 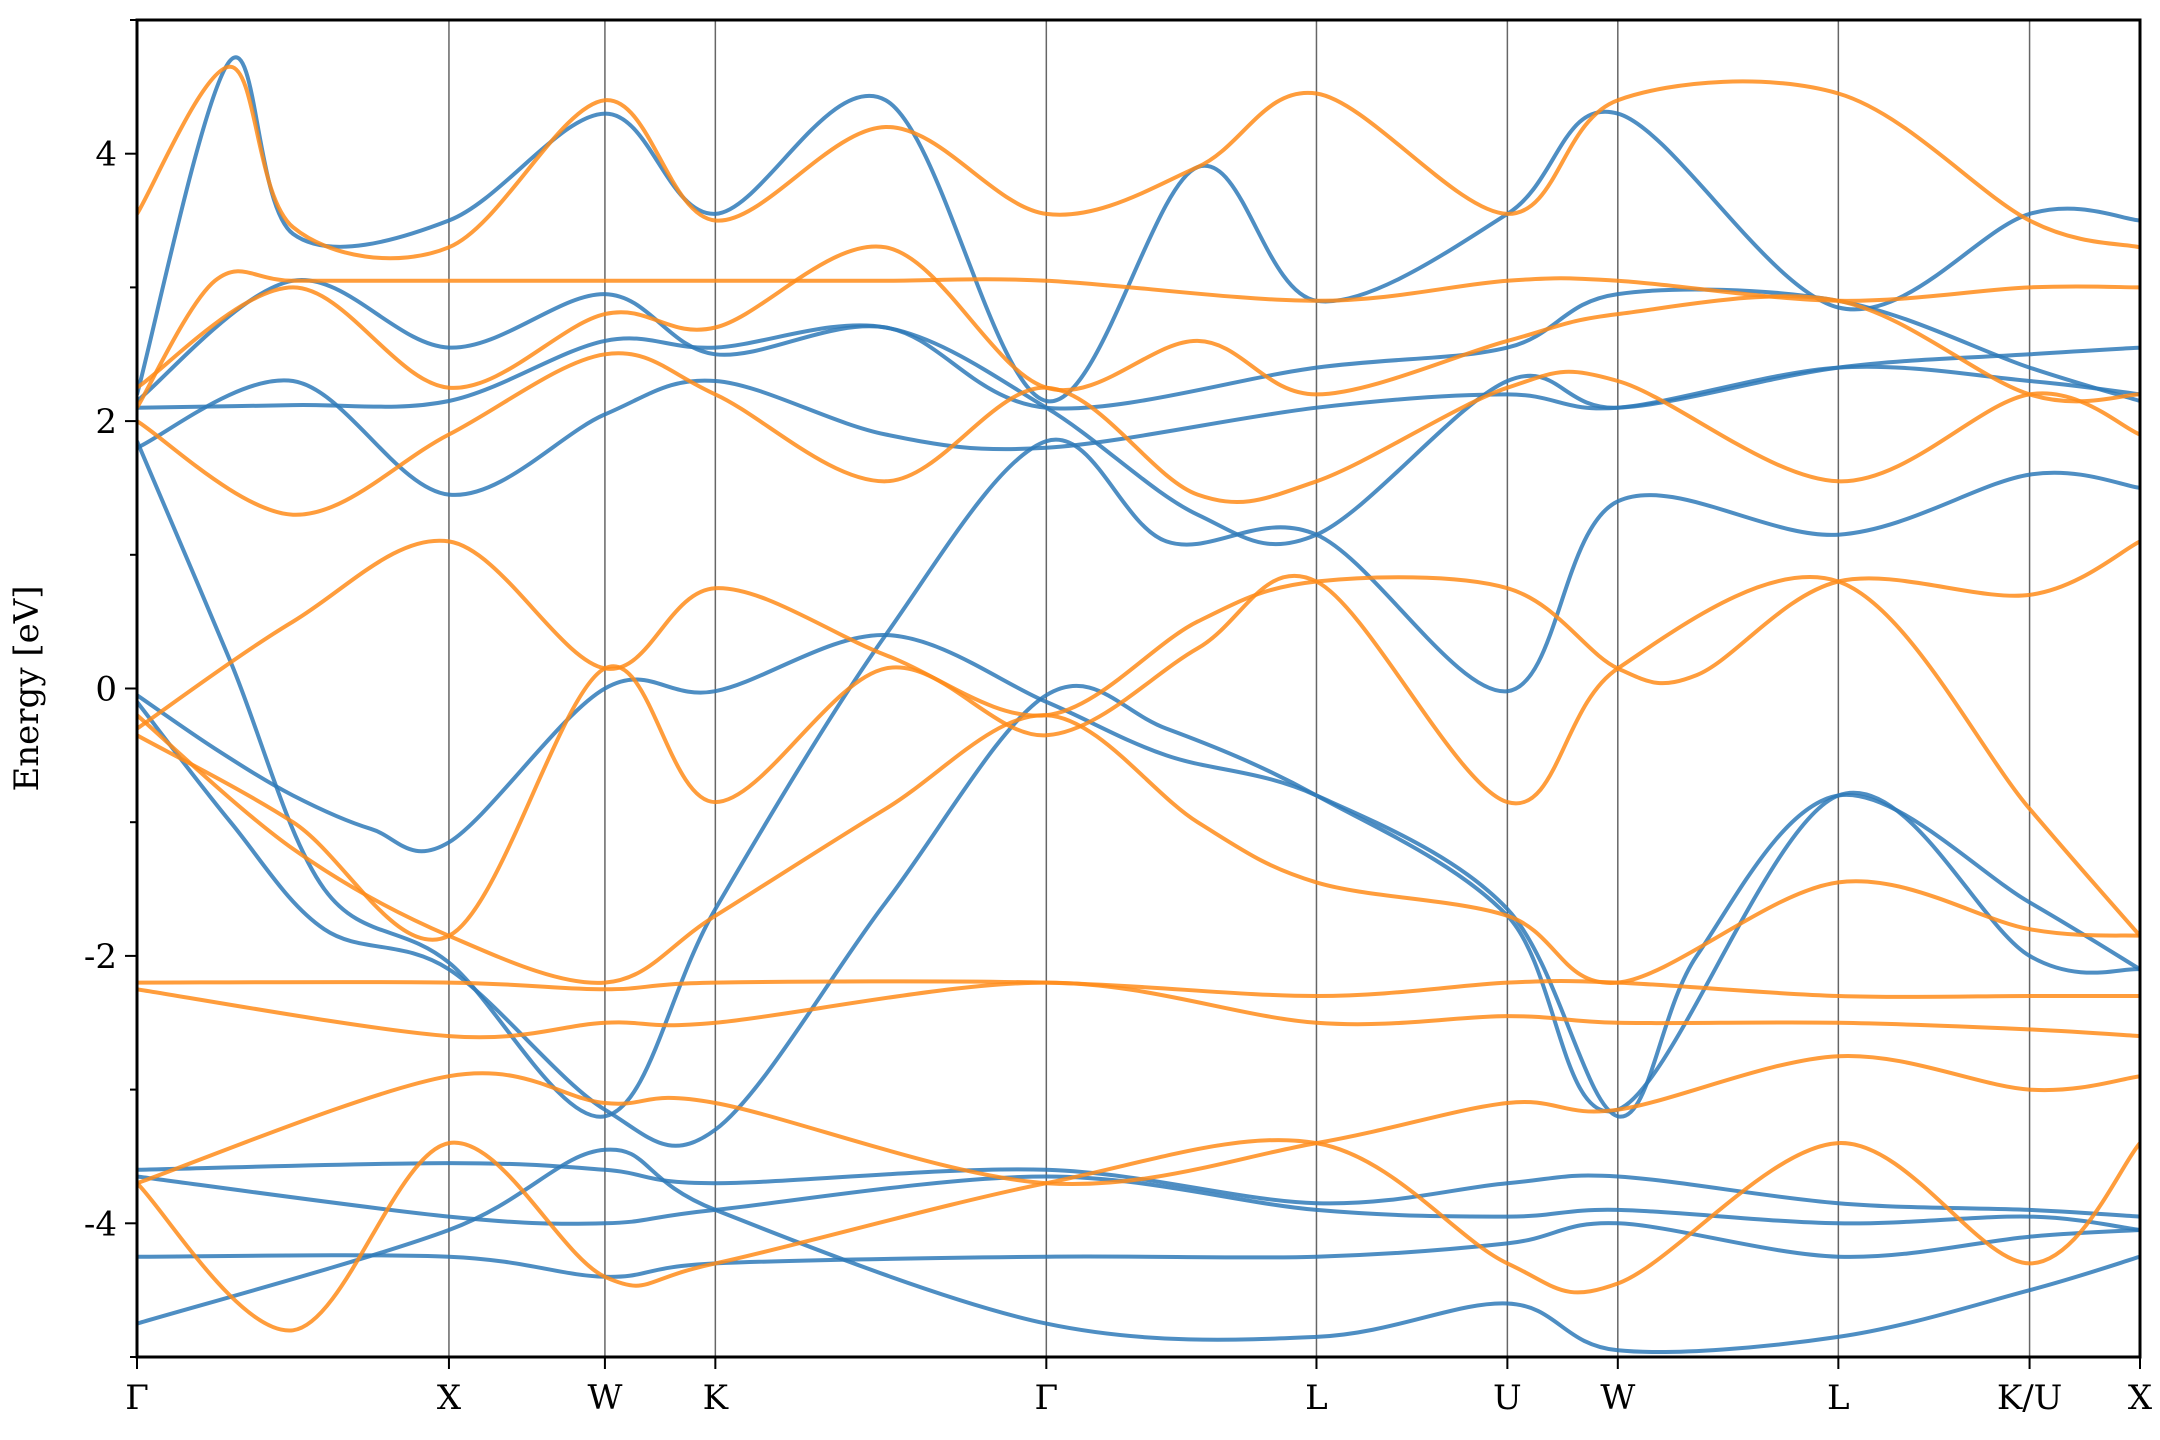 What do you see at coordinates (716, 1398) in the screenshot?
I see `x-tick-label: K` at bounding box center [716, 1398].